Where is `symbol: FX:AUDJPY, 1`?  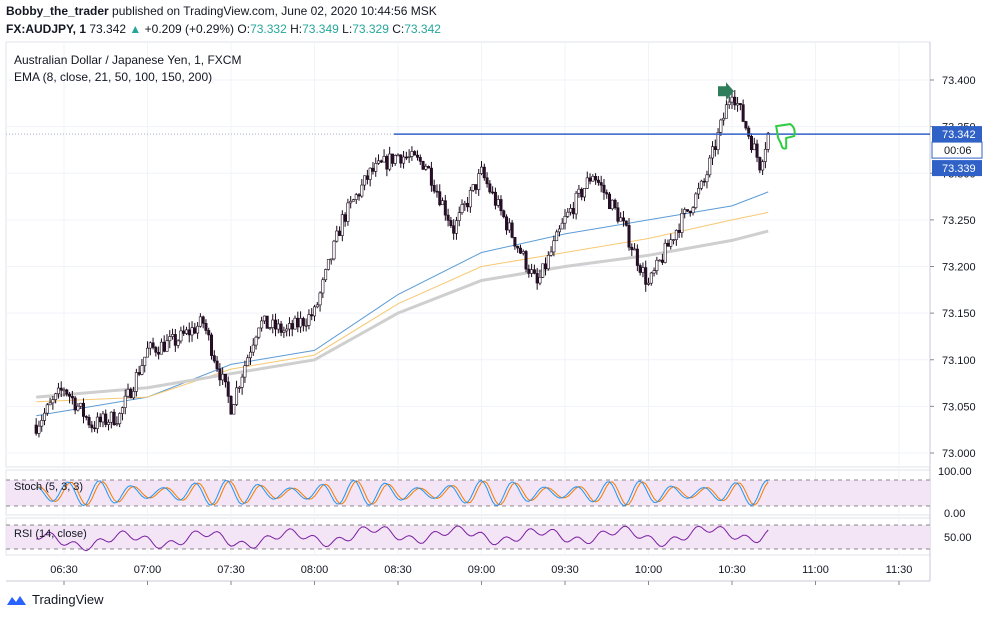
symbol: FX:AUDJPY, 1 is located at coordinates (46, 29).